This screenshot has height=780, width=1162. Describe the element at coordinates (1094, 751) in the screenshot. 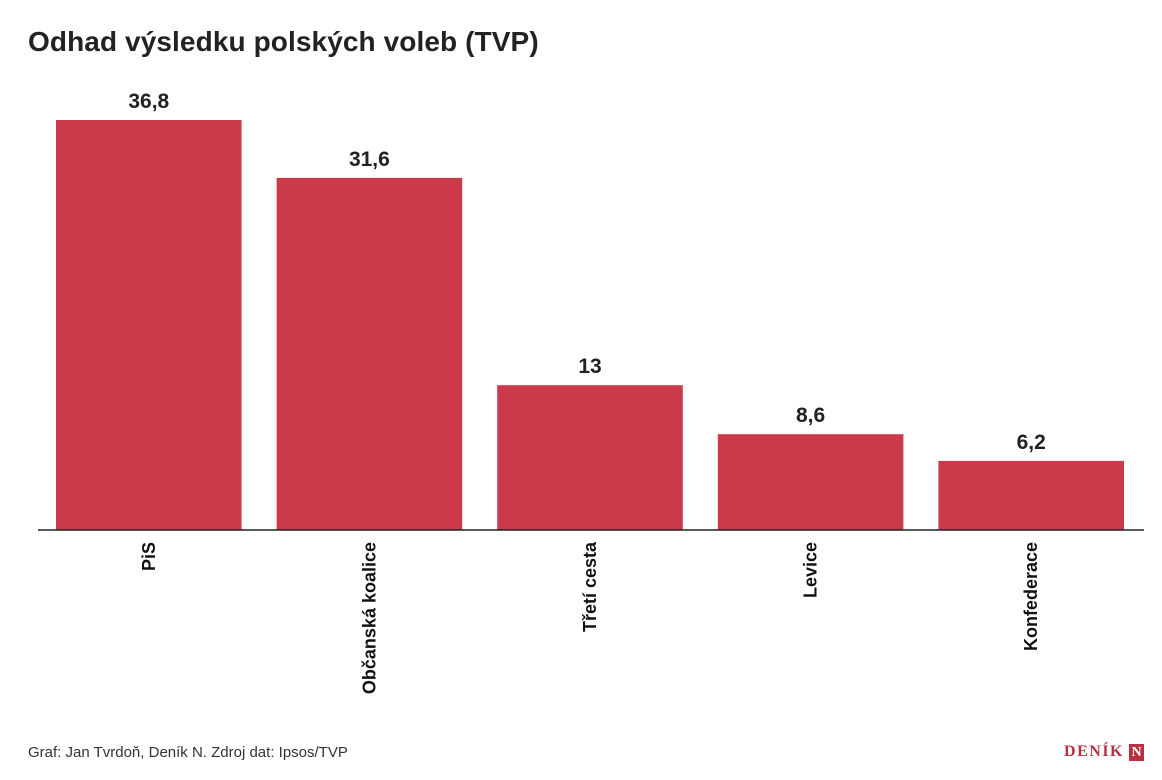

I see `logo-text: DENÍK` at that location.